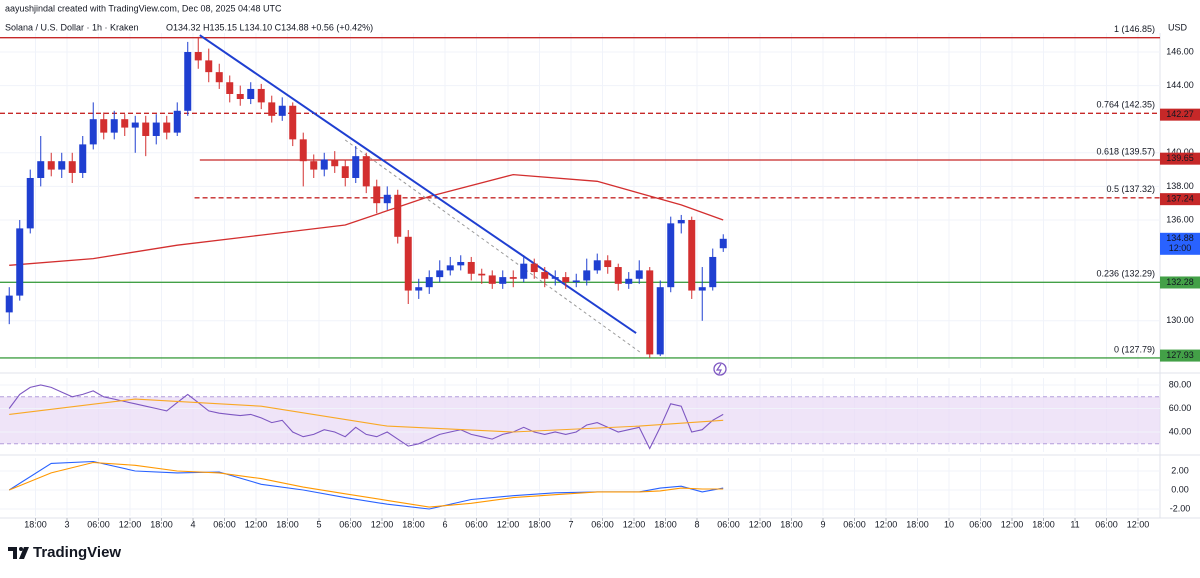 The width and height of the screenshot is (1200, 578). I want to click on moving-average, so click(366, 219).